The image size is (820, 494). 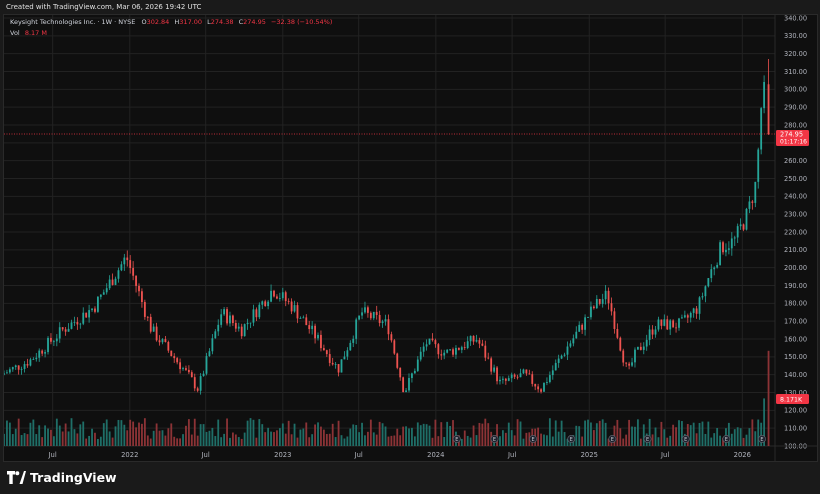 What do you see at coordinates (282, 455) in the screenshot?
I see `time-tick-label: 2023` at bounding box center [282, 455].